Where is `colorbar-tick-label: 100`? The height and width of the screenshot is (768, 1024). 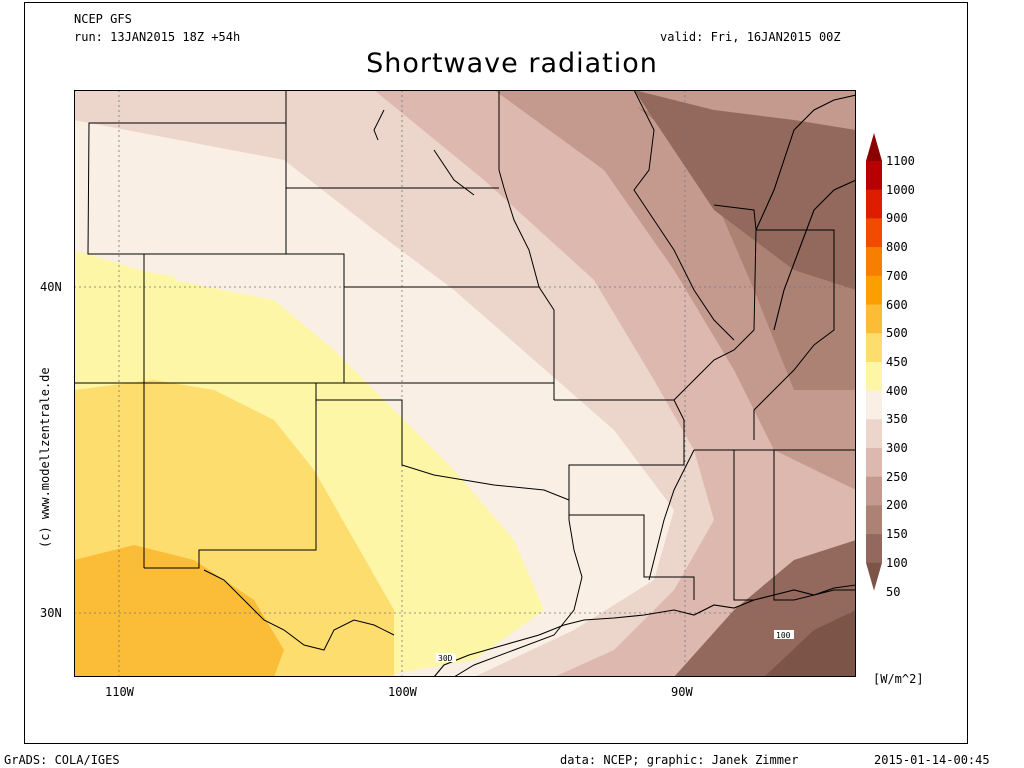
colorbar-tick-label: 100 is located at coordinates (897, 562).